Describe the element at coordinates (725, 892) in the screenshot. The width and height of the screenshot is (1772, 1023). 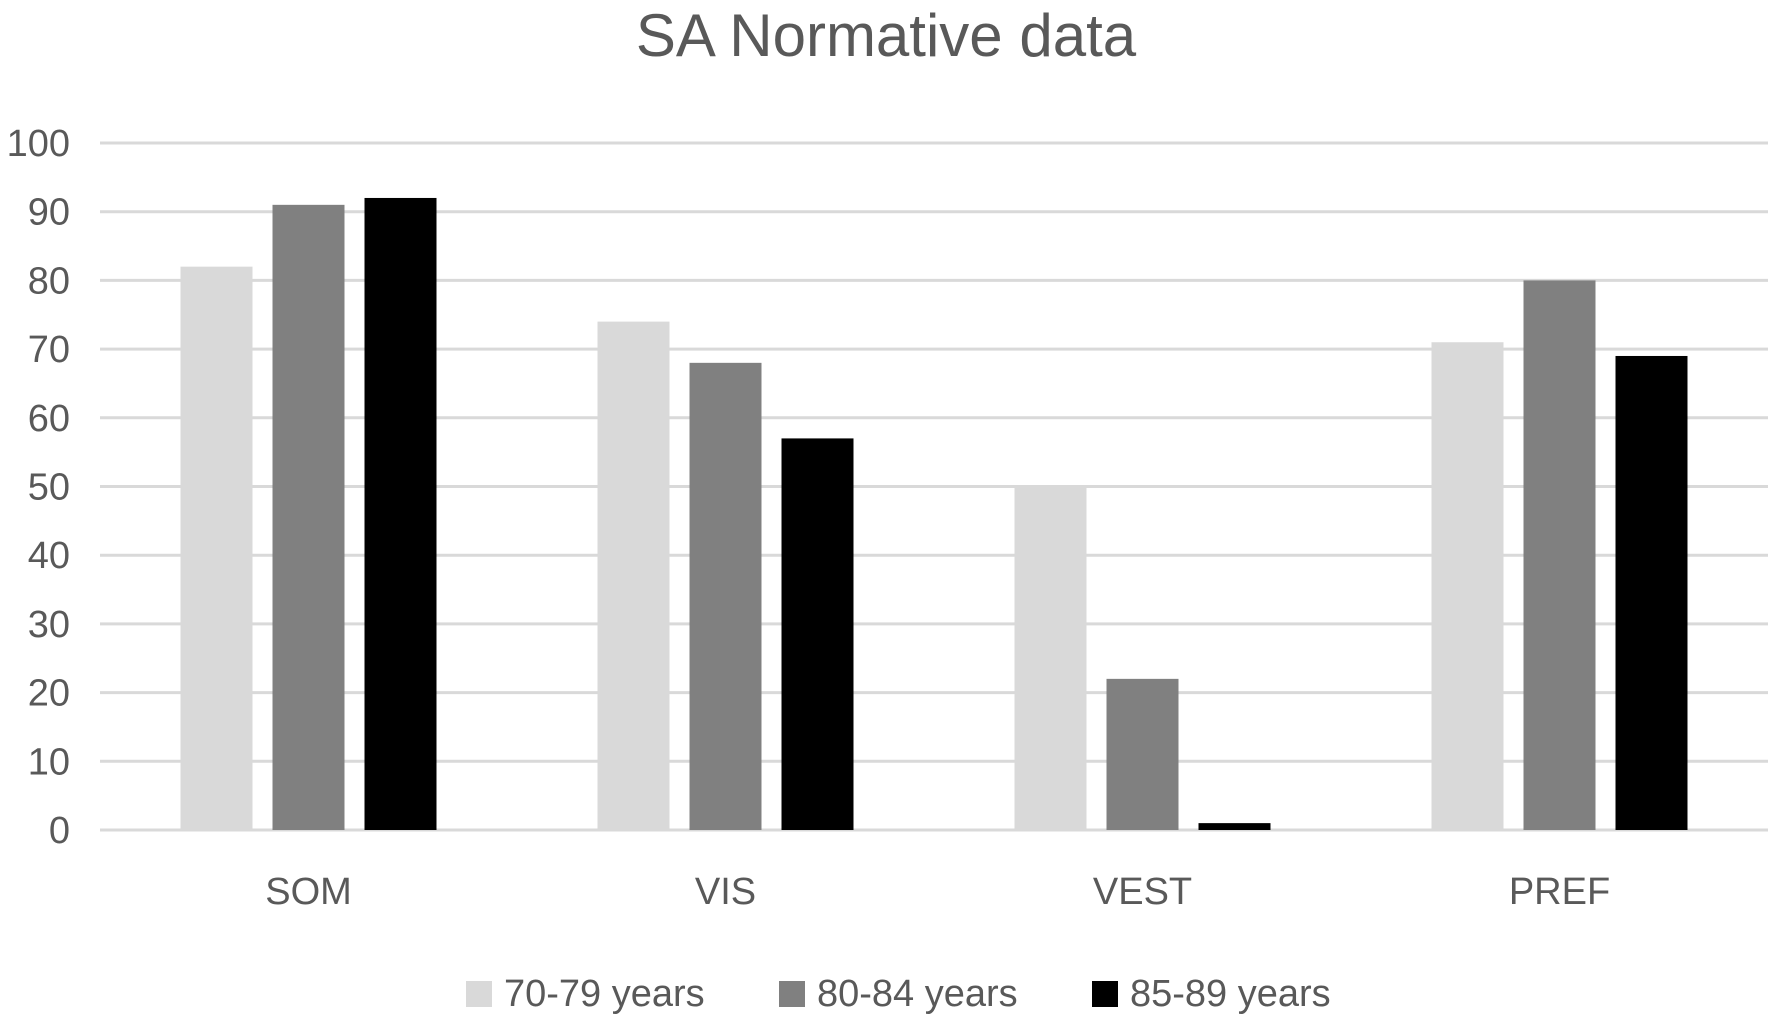
I see `x-category-label: VIS` at that location.